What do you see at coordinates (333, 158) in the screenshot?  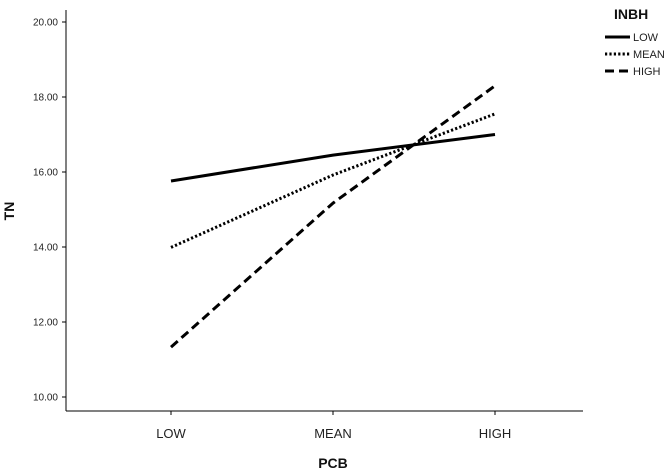 I see `series-line-low` at bounding box center [333, 158].